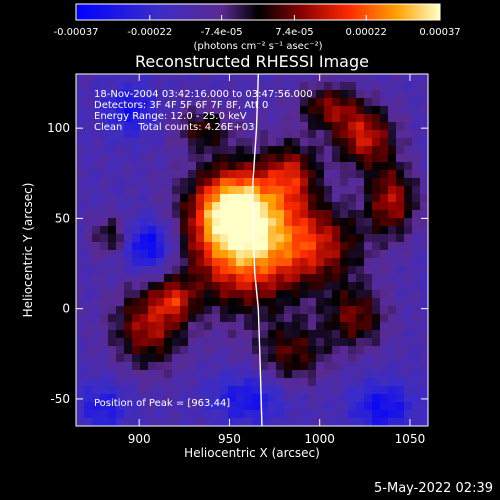 The image size is (500, 500). What do you see at coordinates (181, 105) in the screenshot?
I see `annotation-detectors: Detectors: 3F 4F 5F 6F 7F 8F, Att 0` at bounding box center [181, 105].